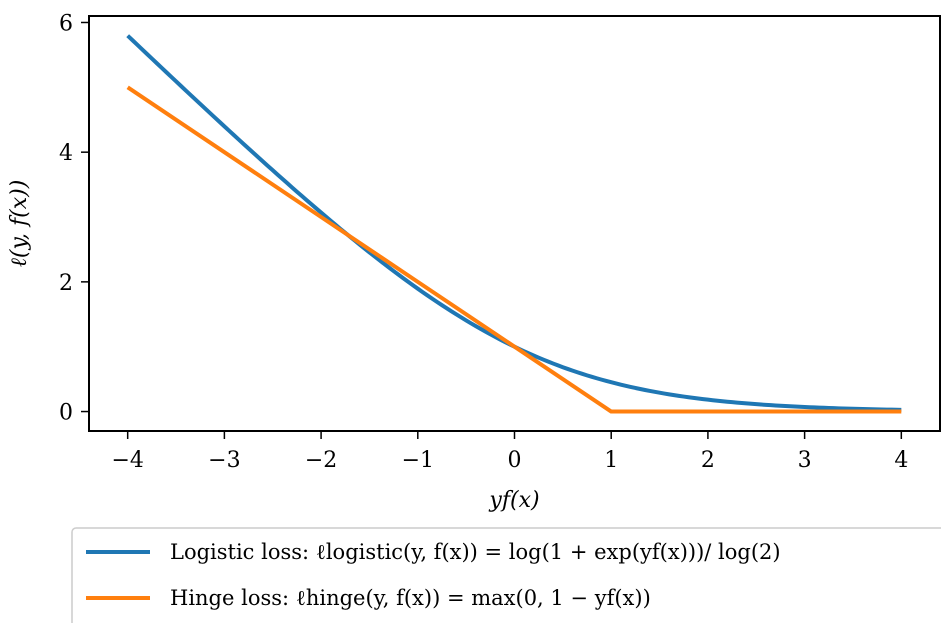  What do you see at coordinates (611, 460) in the screenshot?
I see `x-tick-label: 1` at bounding box center [611, 460].